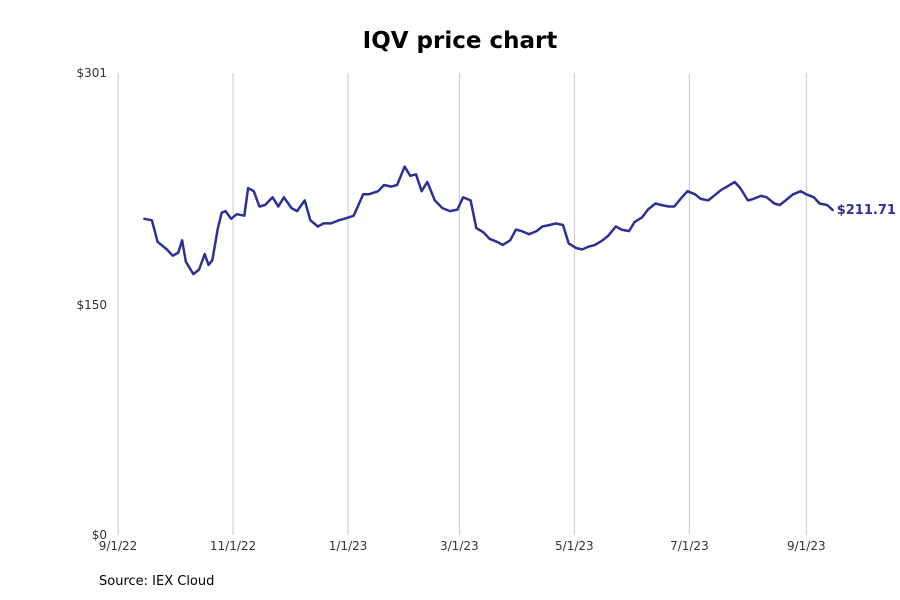 The image size is (900, 600). I want to click on x-tick-label: 9/1/23, so click(806, 546).